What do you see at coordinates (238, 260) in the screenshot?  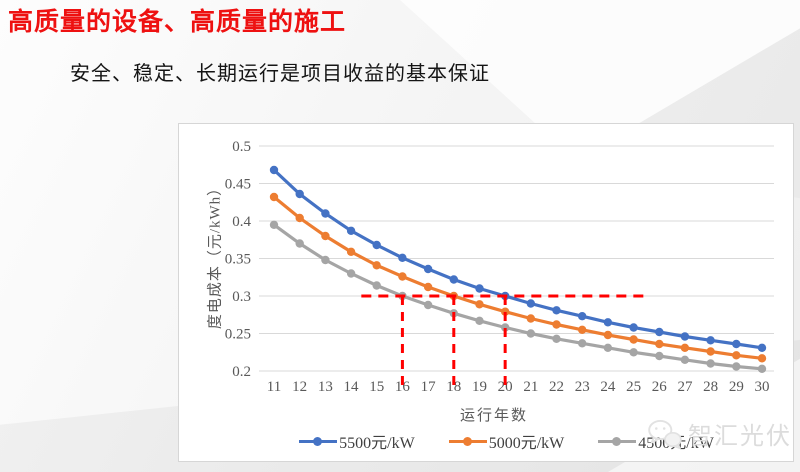 I see `y-tick-label: 0.35` at bounding box center [238, 260].